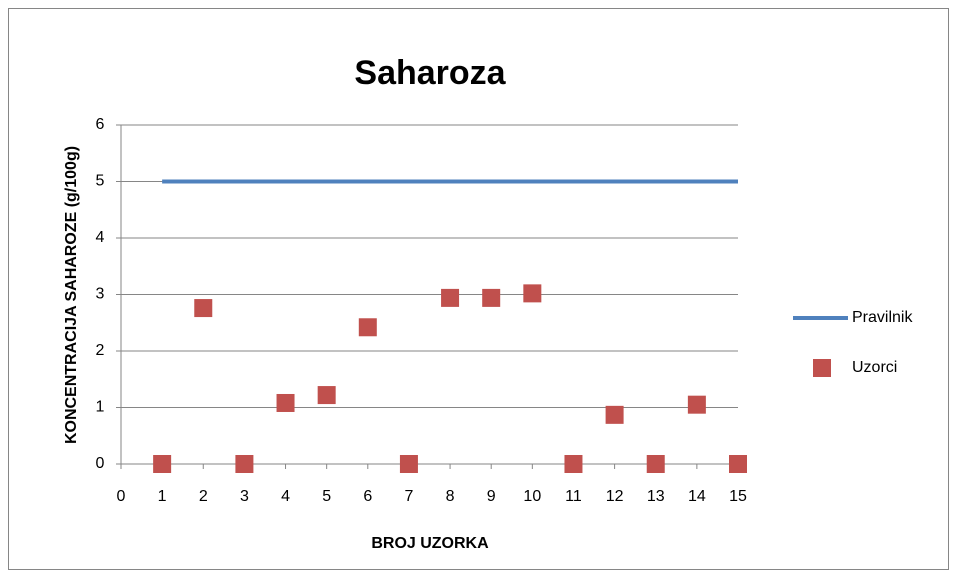 The image size is (957, 583). Describe the element at coordinates (100, 407) in the screenshot. I see `y-tick-label: 1` at that location.